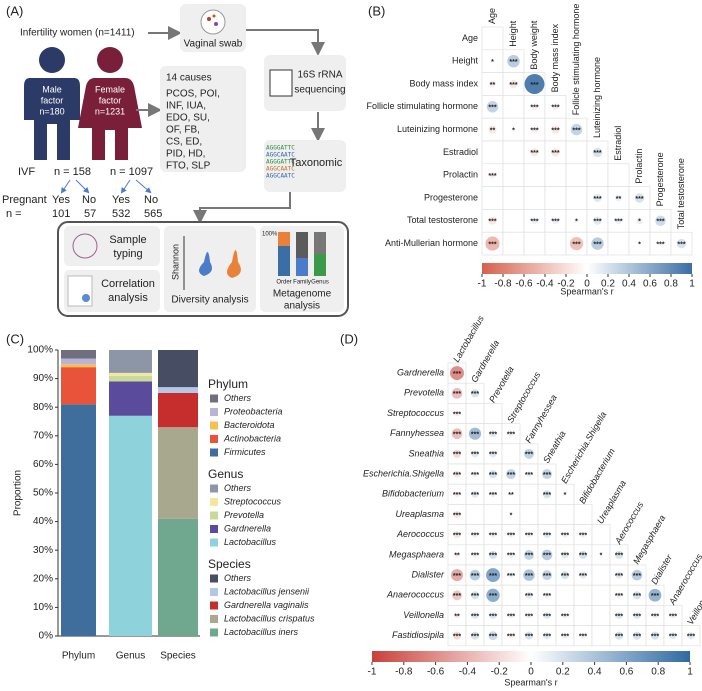 The image size is (702, 691). I want to click on x-tick-label: Species, so click(178, 656).